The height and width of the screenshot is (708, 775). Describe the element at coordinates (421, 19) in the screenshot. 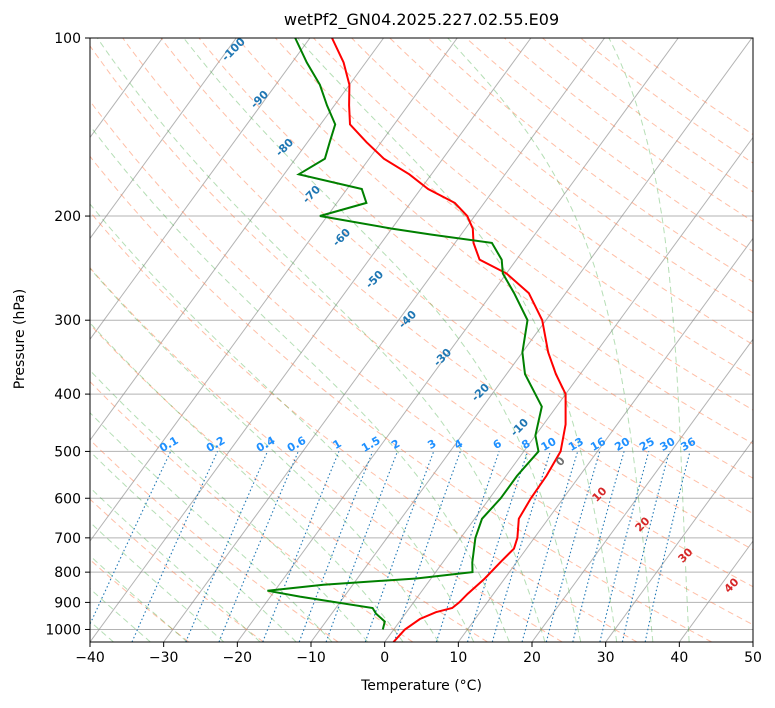

I see `chart-title: wetPf2_GN04.2025.227.02.55.E09` at that location.